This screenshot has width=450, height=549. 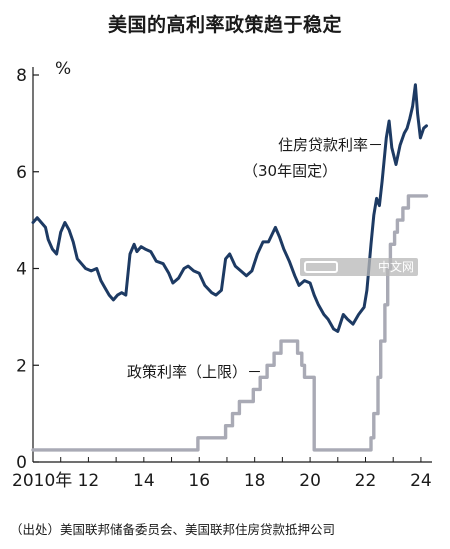 I want to click on annotation-mortgage-line1: 住房贷款利率－, so click(x=330, y=145).